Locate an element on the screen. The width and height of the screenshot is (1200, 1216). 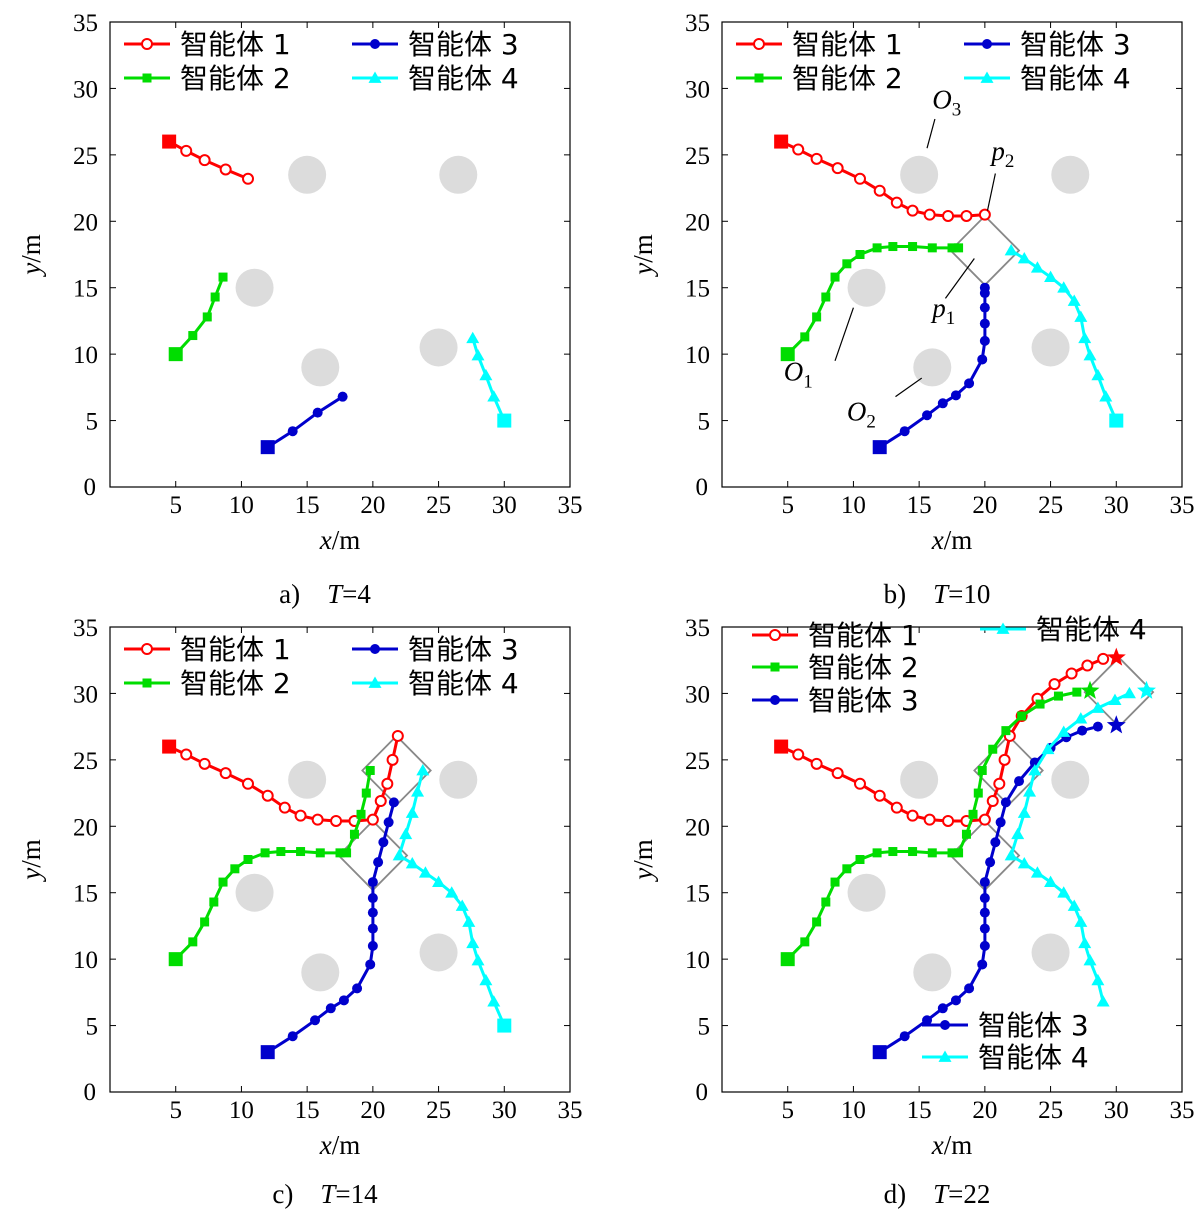
annotation-label: O2 is located at coordinates (861, 415).